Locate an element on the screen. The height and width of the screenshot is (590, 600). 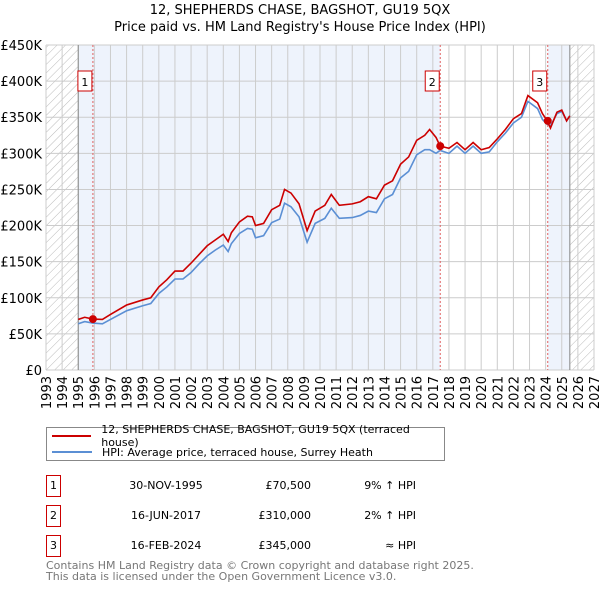
x-tick-label: 2001 is located at coordinates (176, 392).